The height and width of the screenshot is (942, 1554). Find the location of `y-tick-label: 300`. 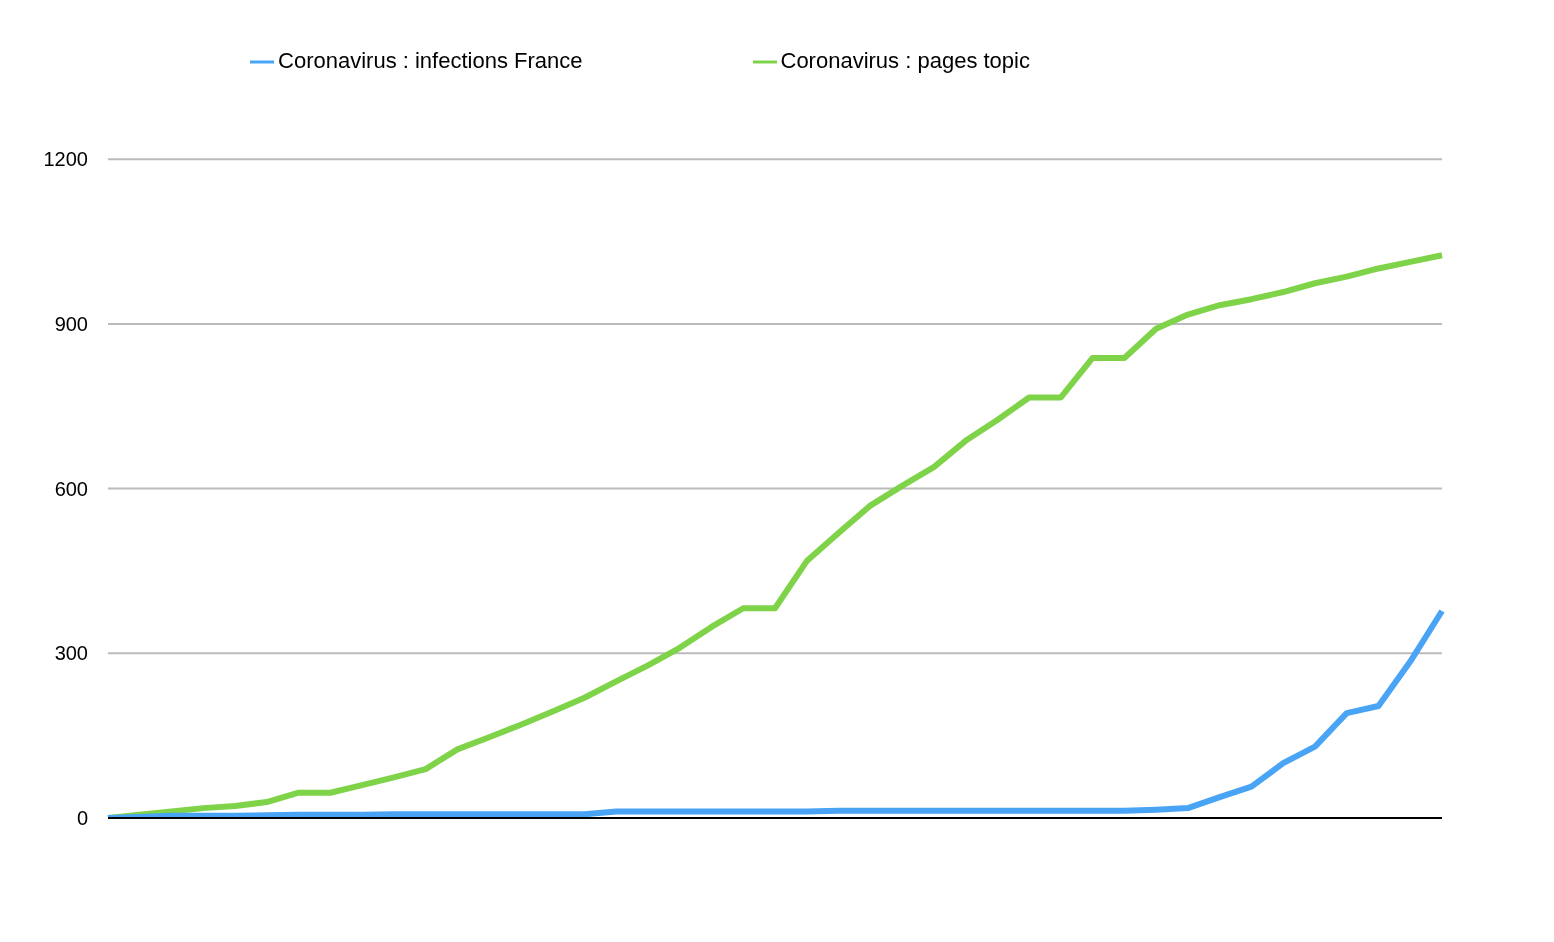

y-tick-label: 300 is located at coordinates (71, 653).